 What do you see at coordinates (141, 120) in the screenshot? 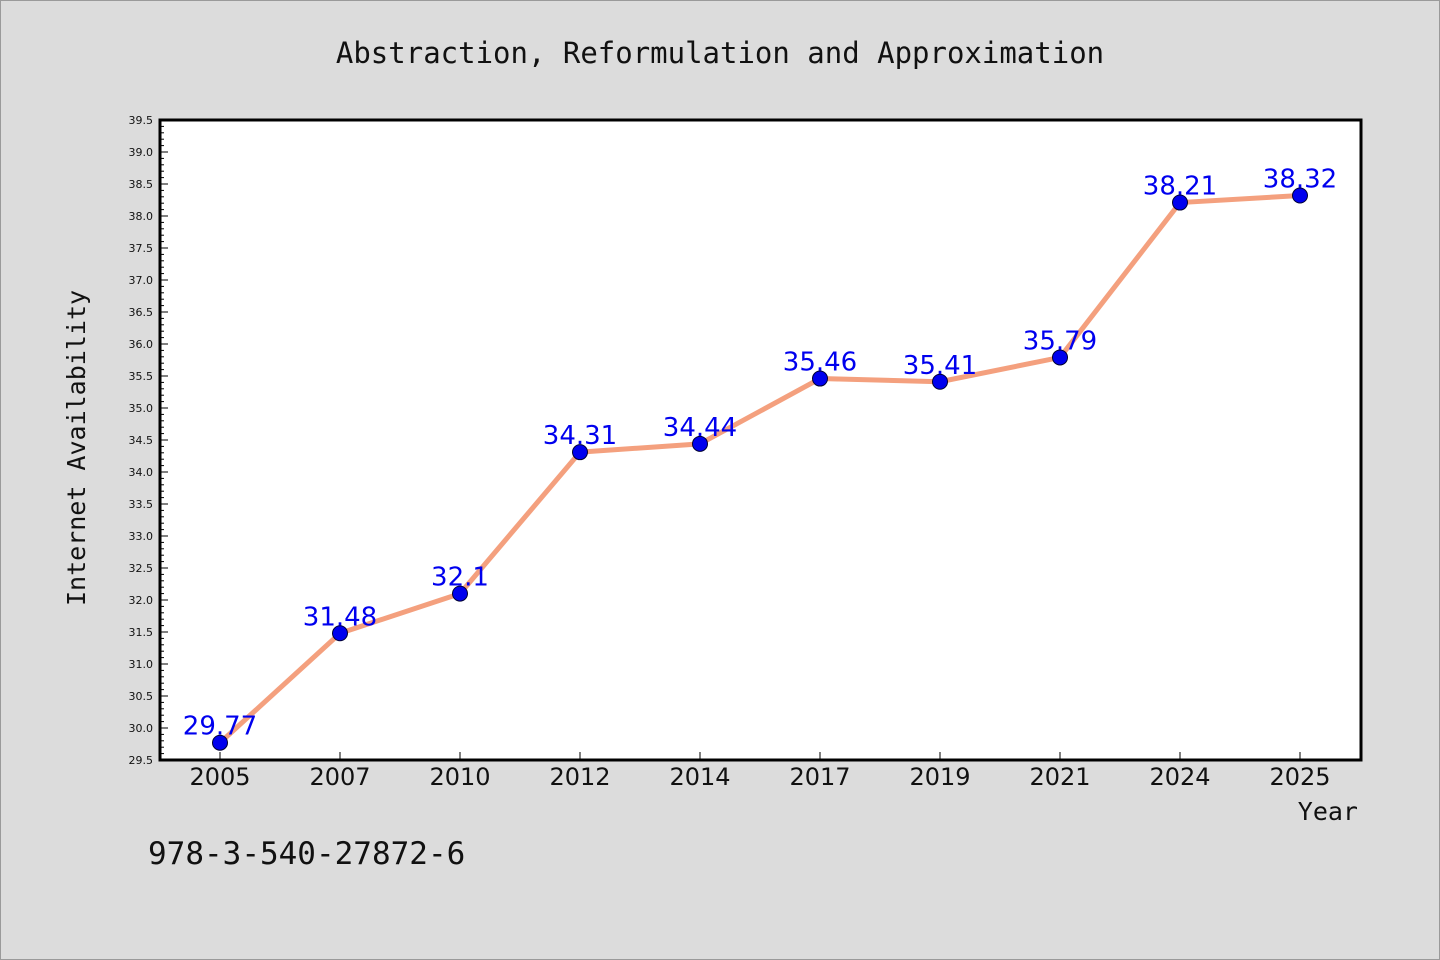
I see `y-tick-label: 39.5` at bounding box center [141, 120].